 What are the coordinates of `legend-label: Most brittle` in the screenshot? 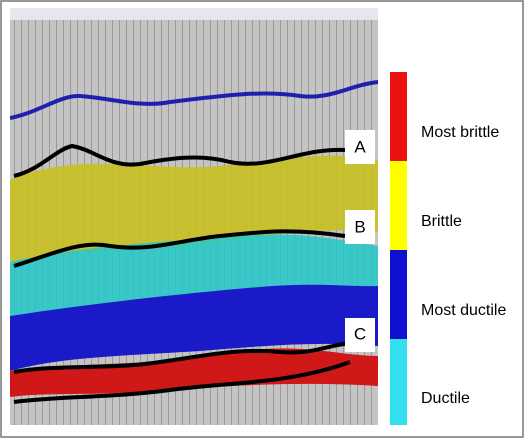 It's located at (460, 132).